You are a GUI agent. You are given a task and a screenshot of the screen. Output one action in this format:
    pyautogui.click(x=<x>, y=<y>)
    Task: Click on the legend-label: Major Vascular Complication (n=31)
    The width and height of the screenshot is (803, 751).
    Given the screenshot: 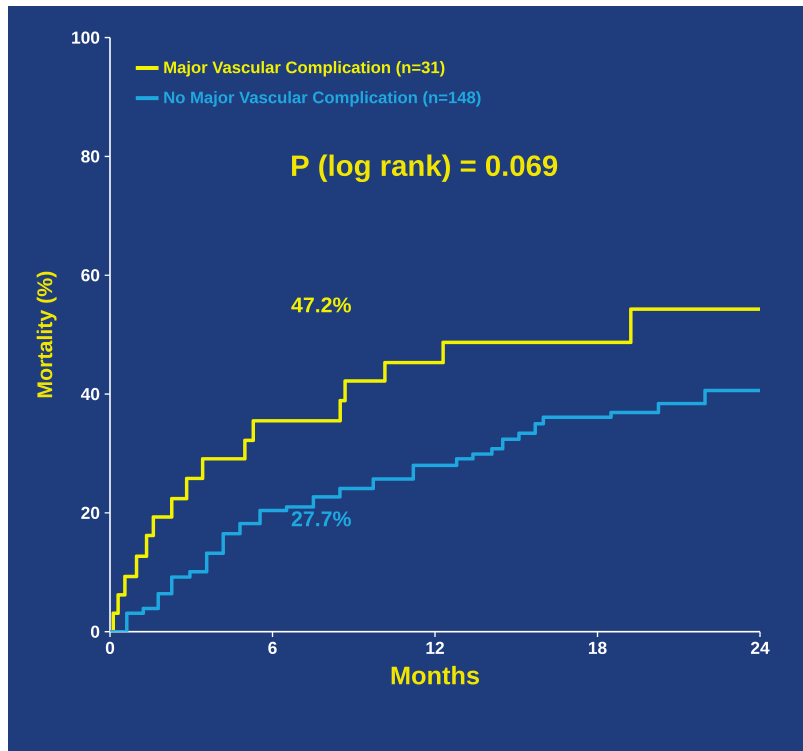 What is the action you would take?
    pyautogui.click(x=304, y=69)
    